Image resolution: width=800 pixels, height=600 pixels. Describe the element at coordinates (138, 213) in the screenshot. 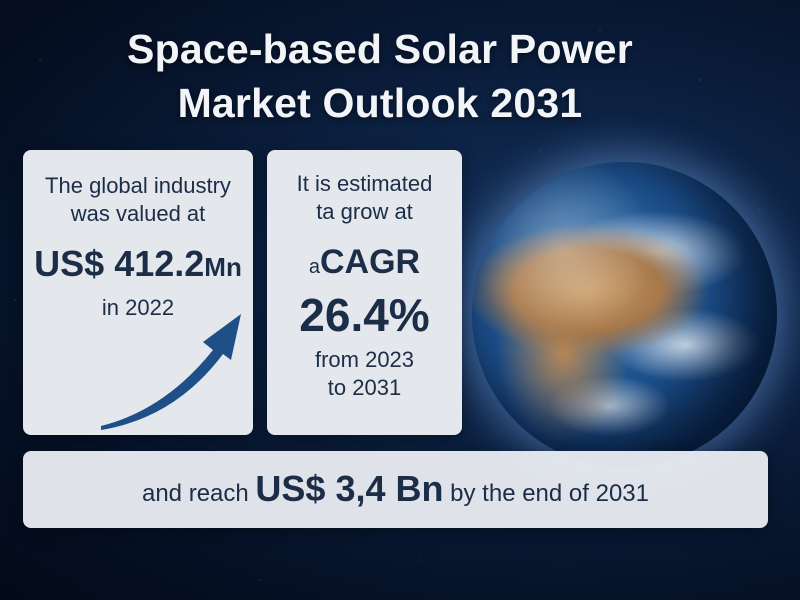

I see `valuation-line-2: was valued at` at that location.